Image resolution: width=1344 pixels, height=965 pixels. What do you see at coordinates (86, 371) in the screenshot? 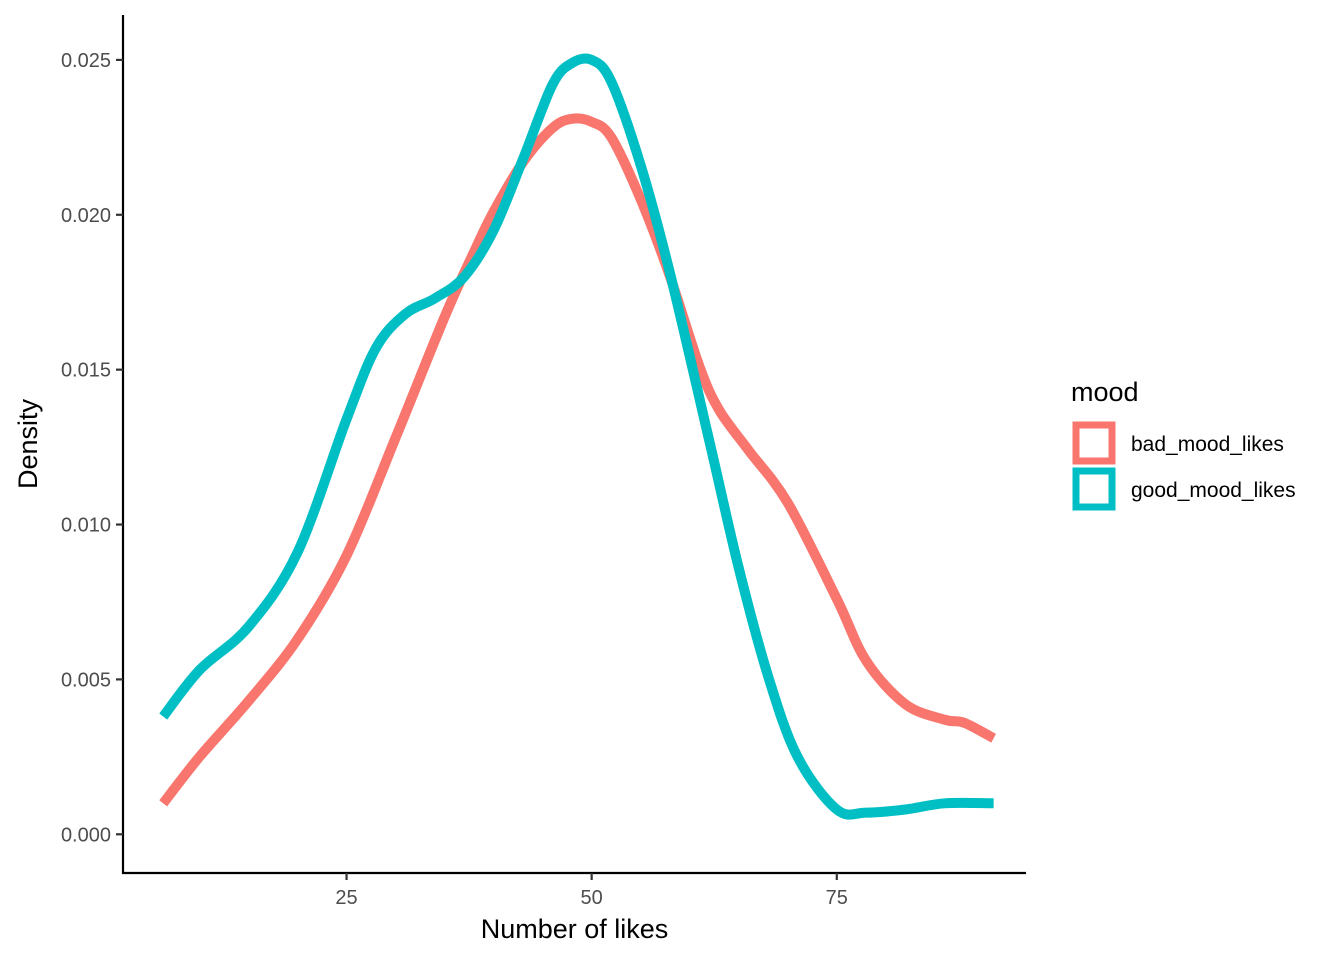
I see `y-tick-label: 0.015` at bounding box center [86, 371].